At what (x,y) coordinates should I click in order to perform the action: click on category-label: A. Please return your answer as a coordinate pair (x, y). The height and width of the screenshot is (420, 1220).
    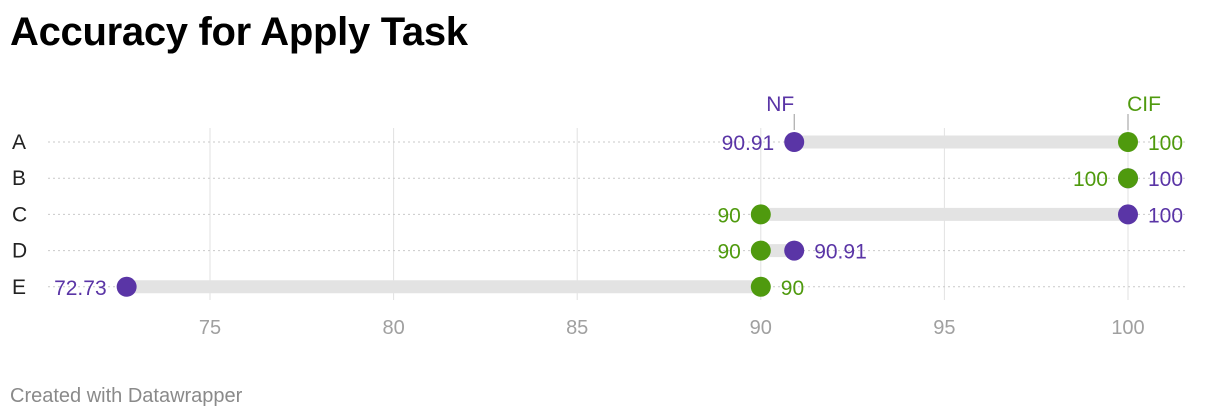
    Looking at the image, I should click on (19, 142).